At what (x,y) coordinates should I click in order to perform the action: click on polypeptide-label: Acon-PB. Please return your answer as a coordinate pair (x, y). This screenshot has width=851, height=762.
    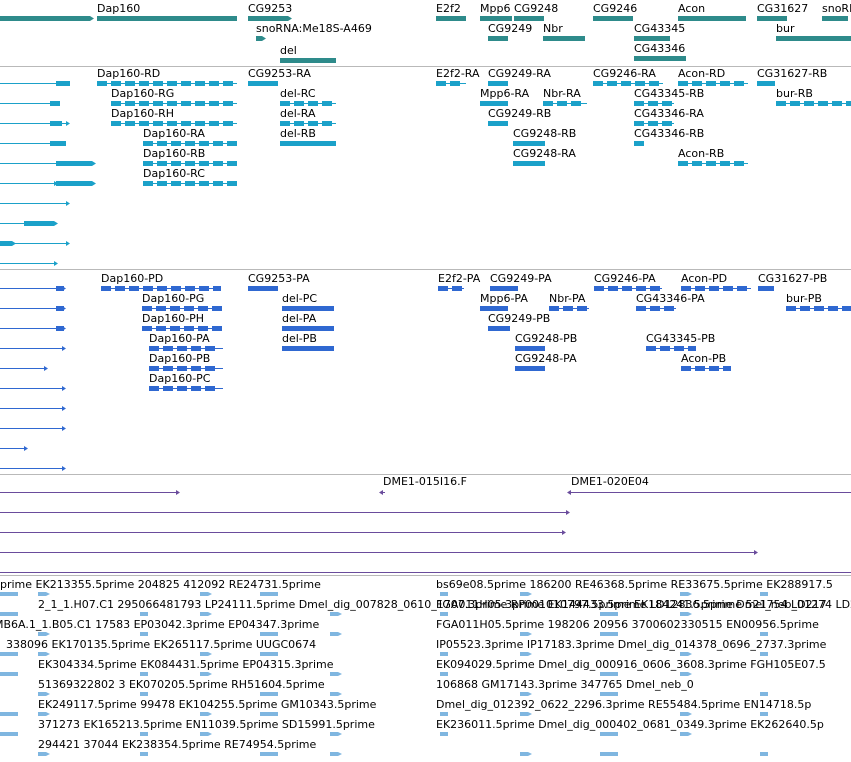
    Looking at the image, I should click on (704, 358).